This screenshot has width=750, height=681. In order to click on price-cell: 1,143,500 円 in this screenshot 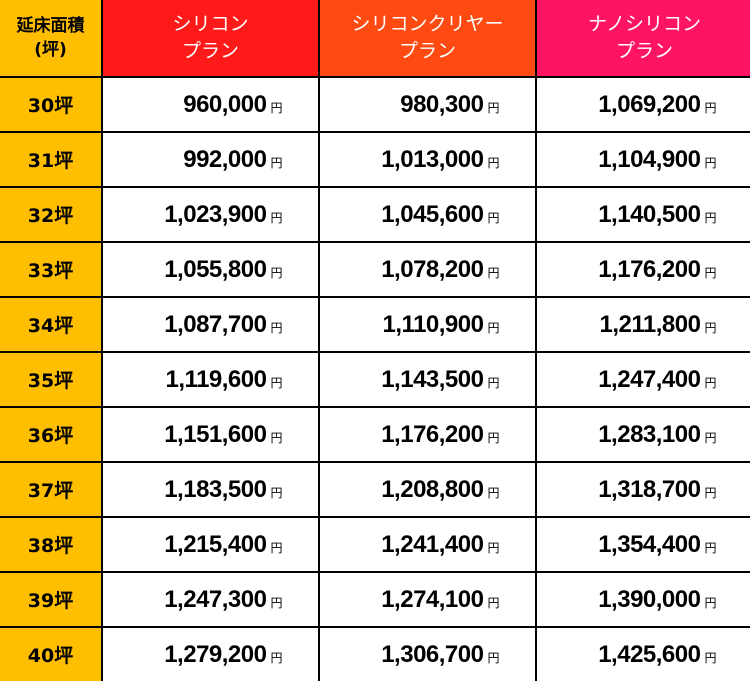, I will do `click(427, 379)`.